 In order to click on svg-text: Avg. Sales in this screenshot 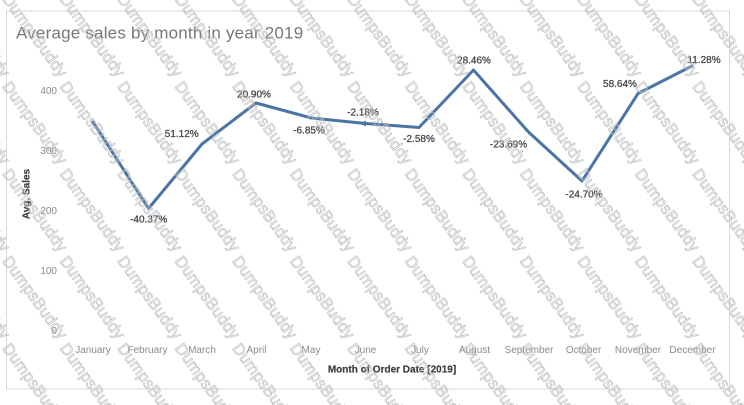, I will do `click(27, 193)`.